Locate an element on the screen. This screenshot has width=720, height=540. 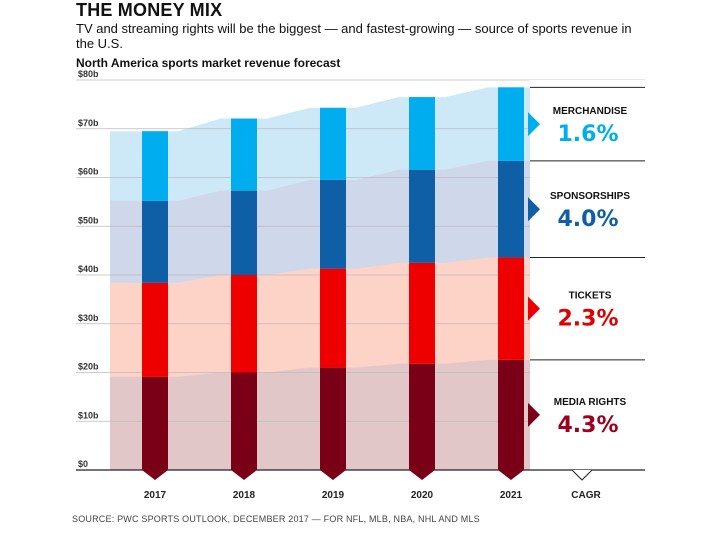
cagr-value: 2.3% is located at coordinates (587, 319).